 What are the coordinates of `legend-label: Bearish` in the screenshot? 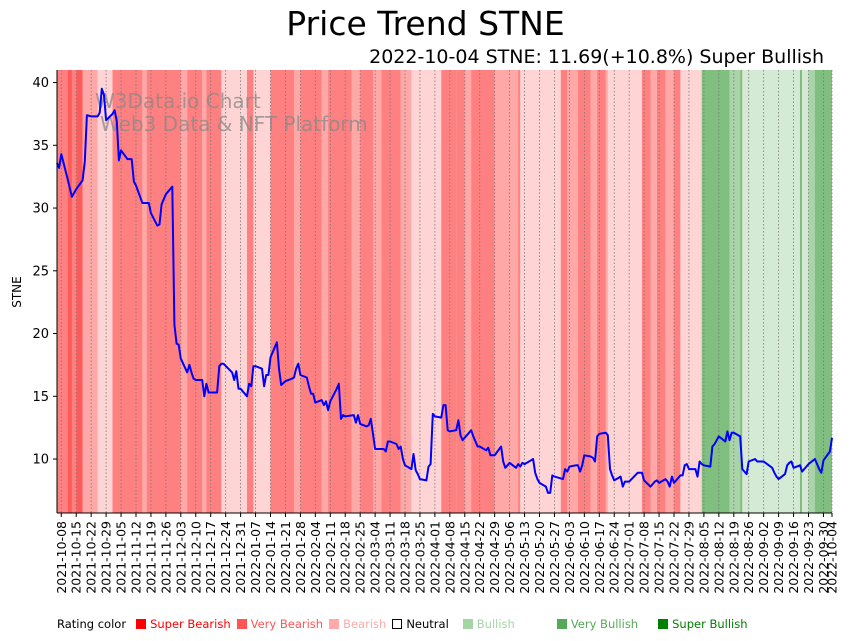 It's located at (365, 624).